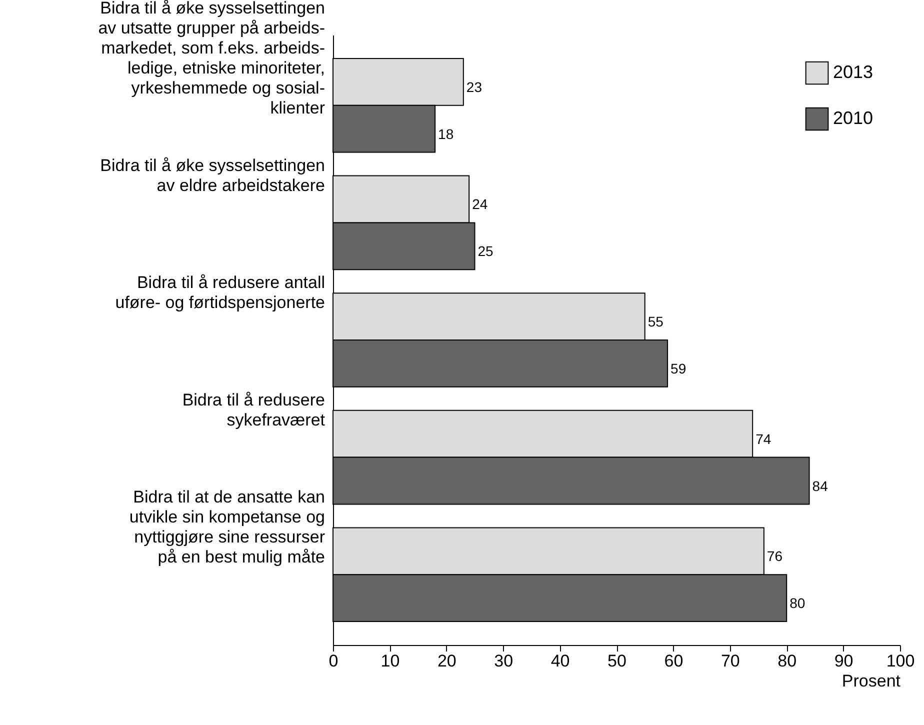  I want to click on data-label: 59, so click(678, 368).